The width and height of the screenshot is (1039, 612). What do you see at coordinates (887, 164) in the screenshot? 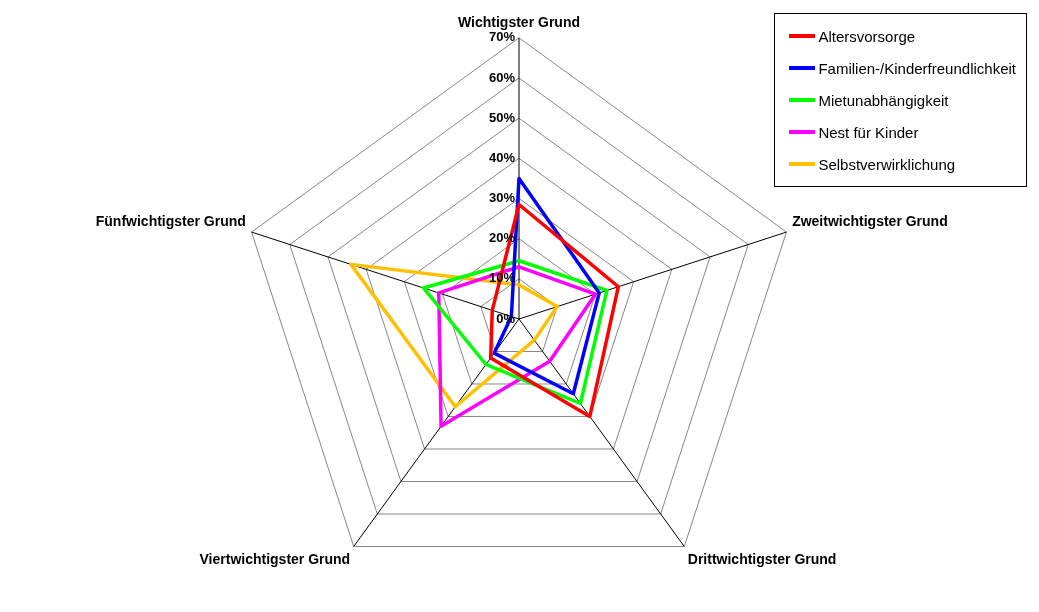
I see `legend-label: Selbstverwirklichung` at bounding box center [887, 164].